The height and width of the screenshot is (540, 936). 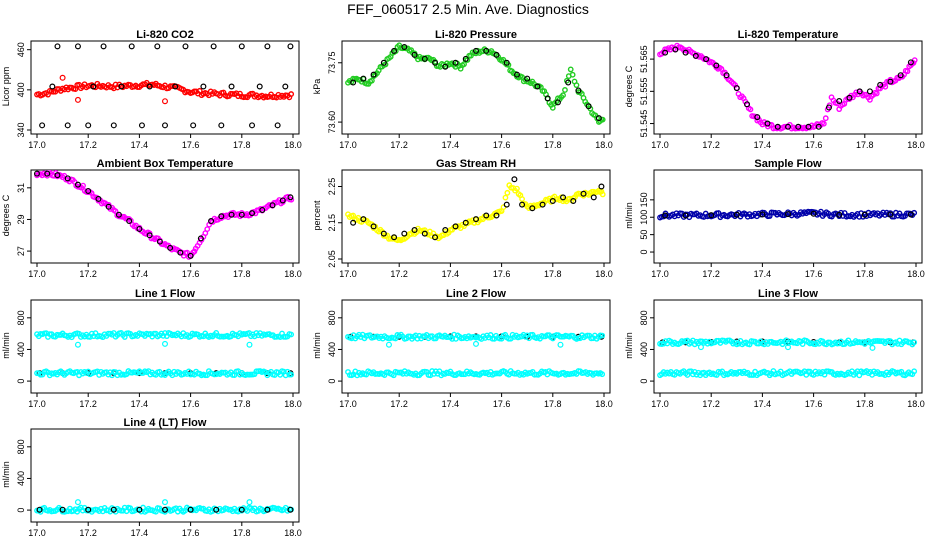 I want to click on panel-data, so click(x=475, y=355).